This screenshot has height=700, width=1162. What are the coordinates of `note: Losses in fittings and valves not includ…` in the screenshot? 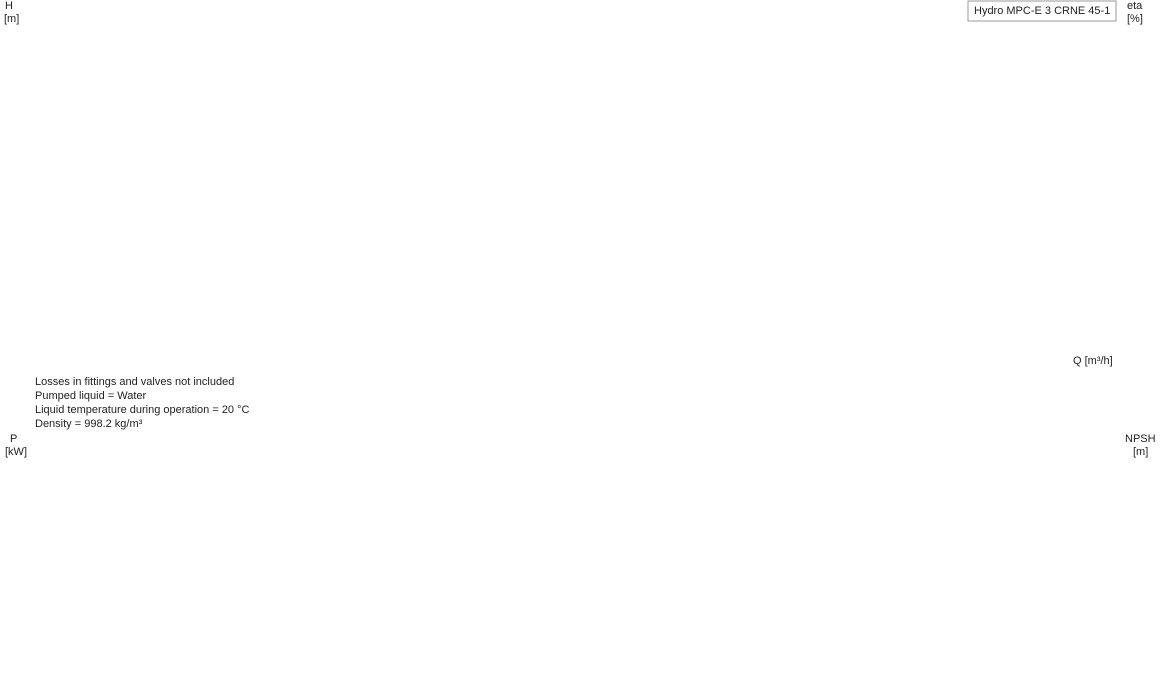 It's located at (134, 382).